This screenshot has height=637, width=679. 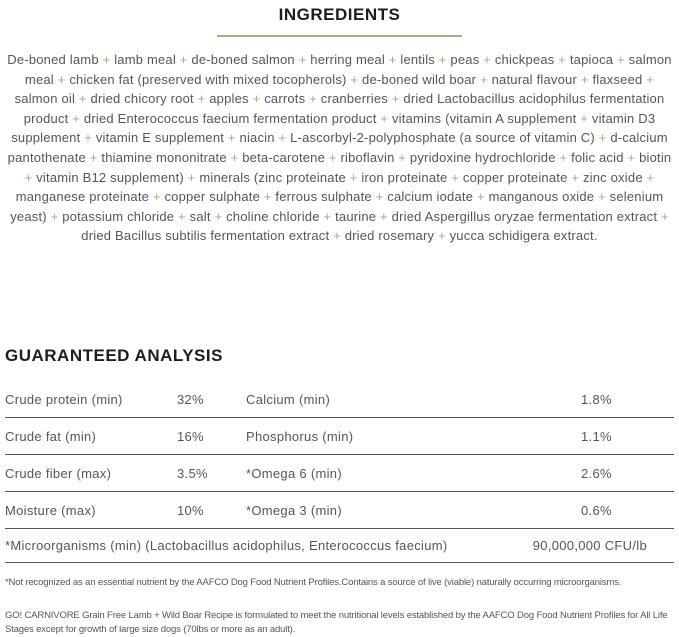 What do you see at coordinates (596, 436) in the screenshot?
I see `analysis-value: 1.1%` at bounding box center [596, 436].